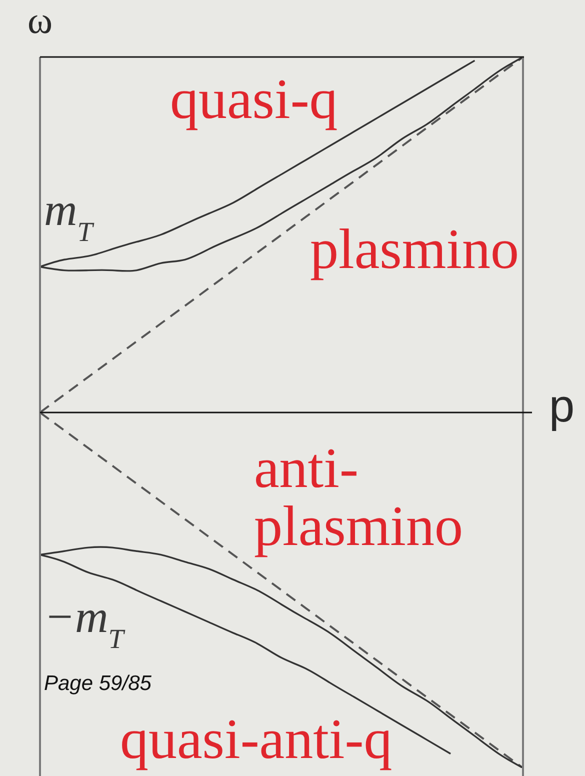 The image size is (585, 776). Describe the element at coordinates (40, 21) in the screenshot. I see `y-axis-title: ω` at that location.